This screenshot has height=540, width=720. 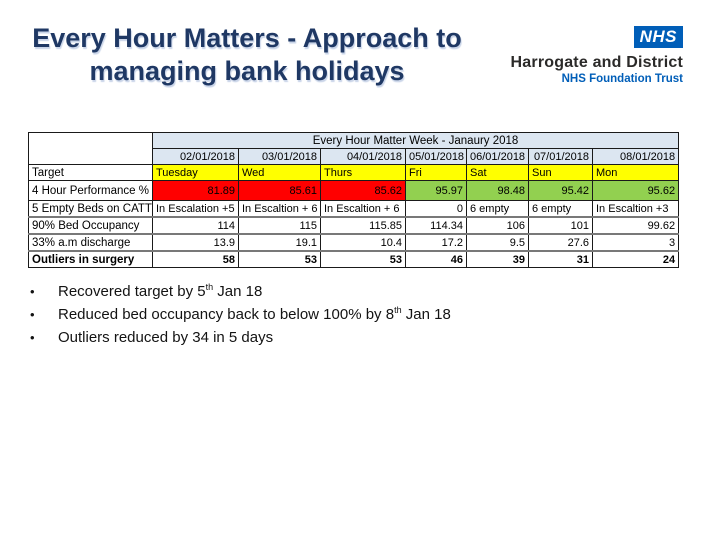 I want to click on metric-value-cell: 31, so click(x=560, y=259).